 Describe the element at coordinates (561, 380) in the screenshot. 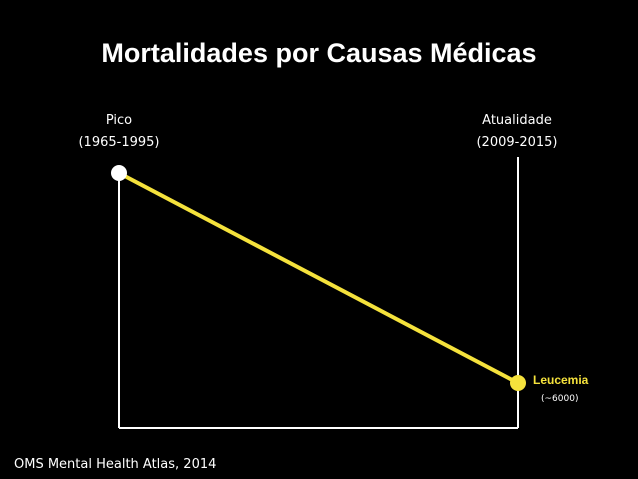

I see `series-label-leucemia: Leucemia` at that location.